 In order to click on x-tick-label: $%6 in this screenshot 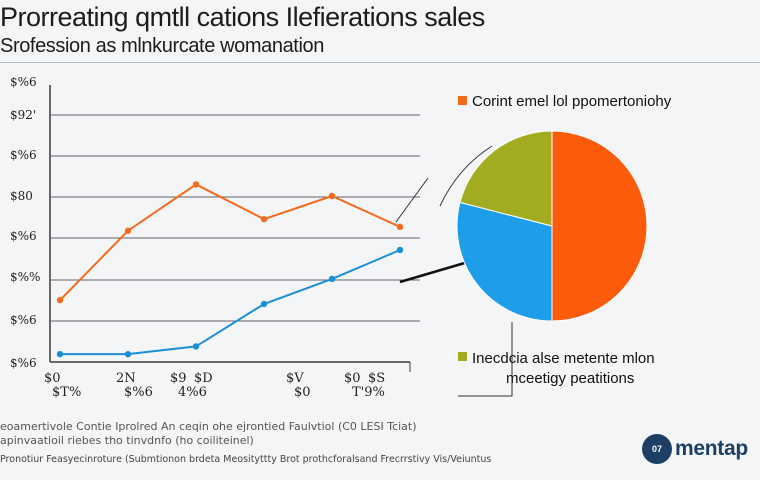, I will do `click(138, 392)`.